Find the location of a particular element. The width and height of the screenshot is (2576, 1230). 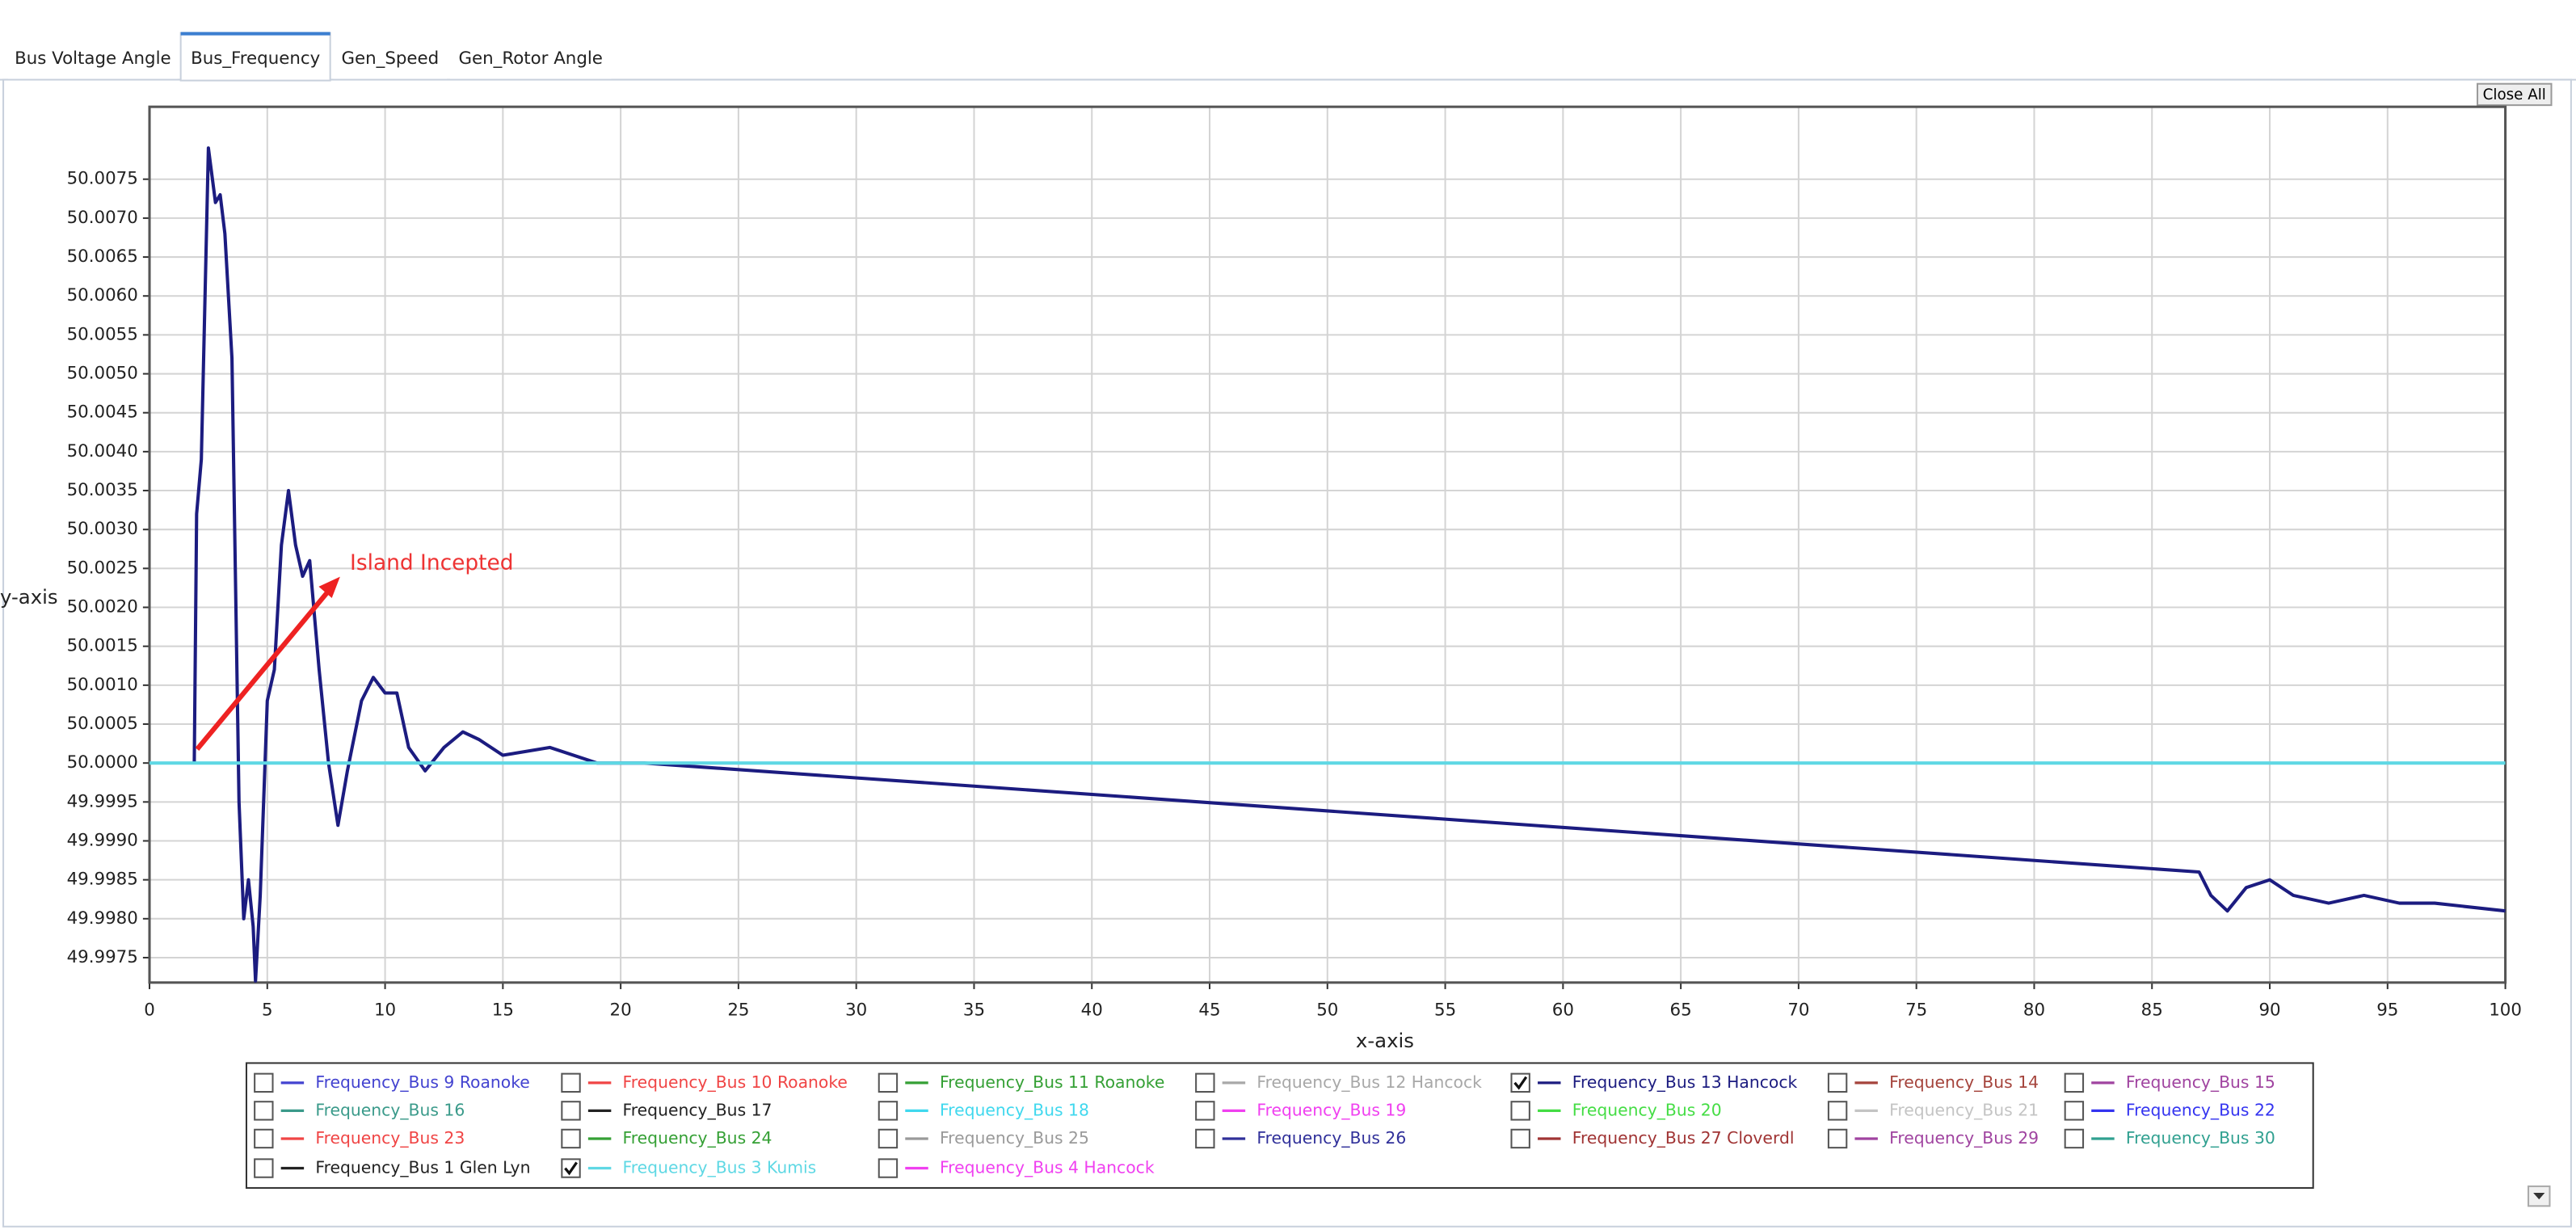

y-tick-label: 50.0060 is located at coordinates (102, 295).